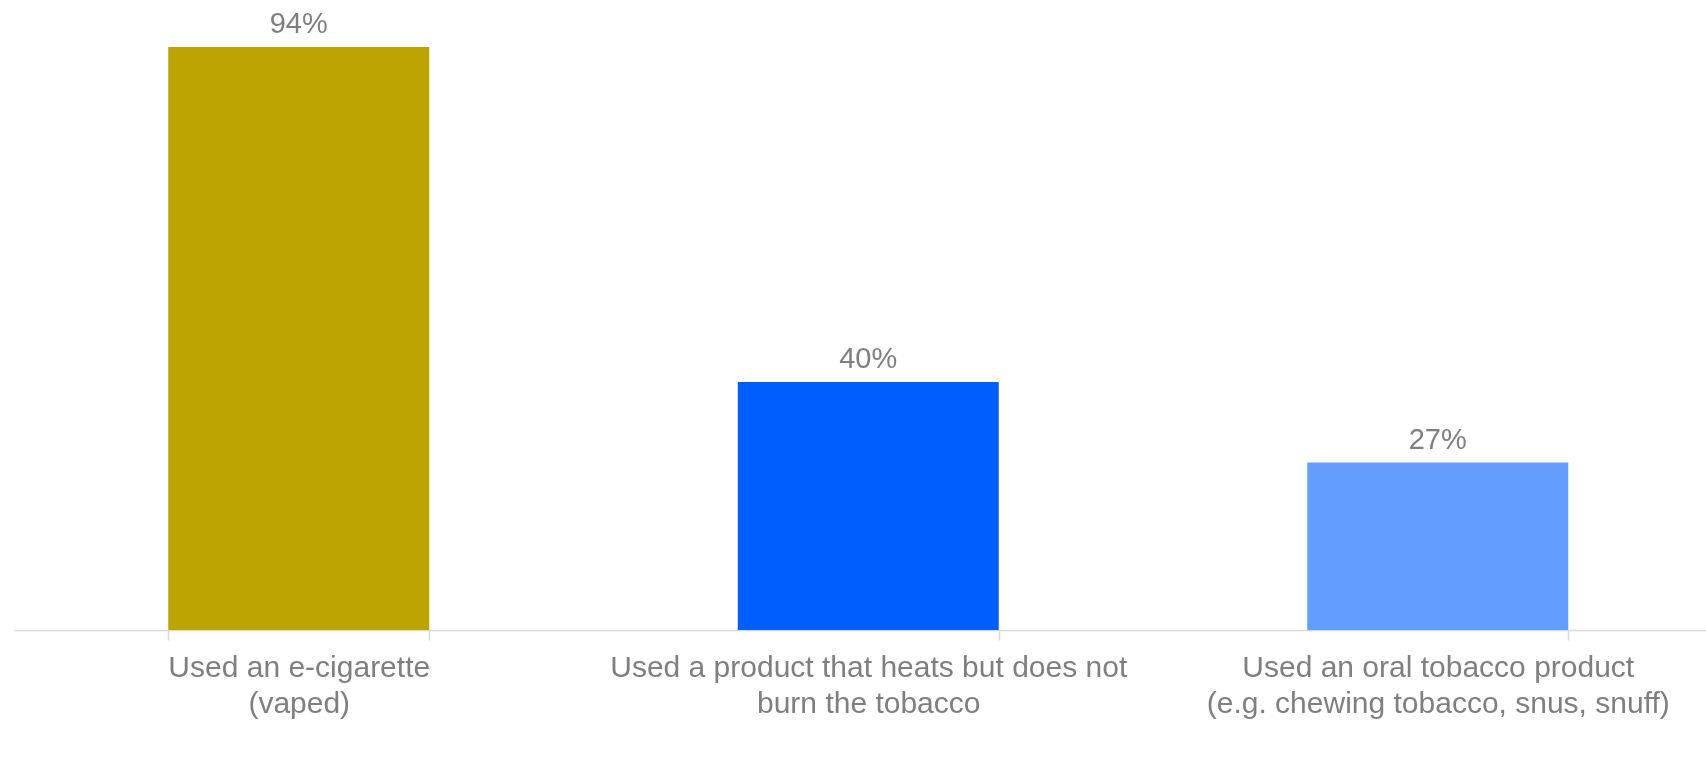  What do you see at coordinates (1437, 438) in the screenshot?
I see `data-label: 27%` at bounding box center [1437, 438].